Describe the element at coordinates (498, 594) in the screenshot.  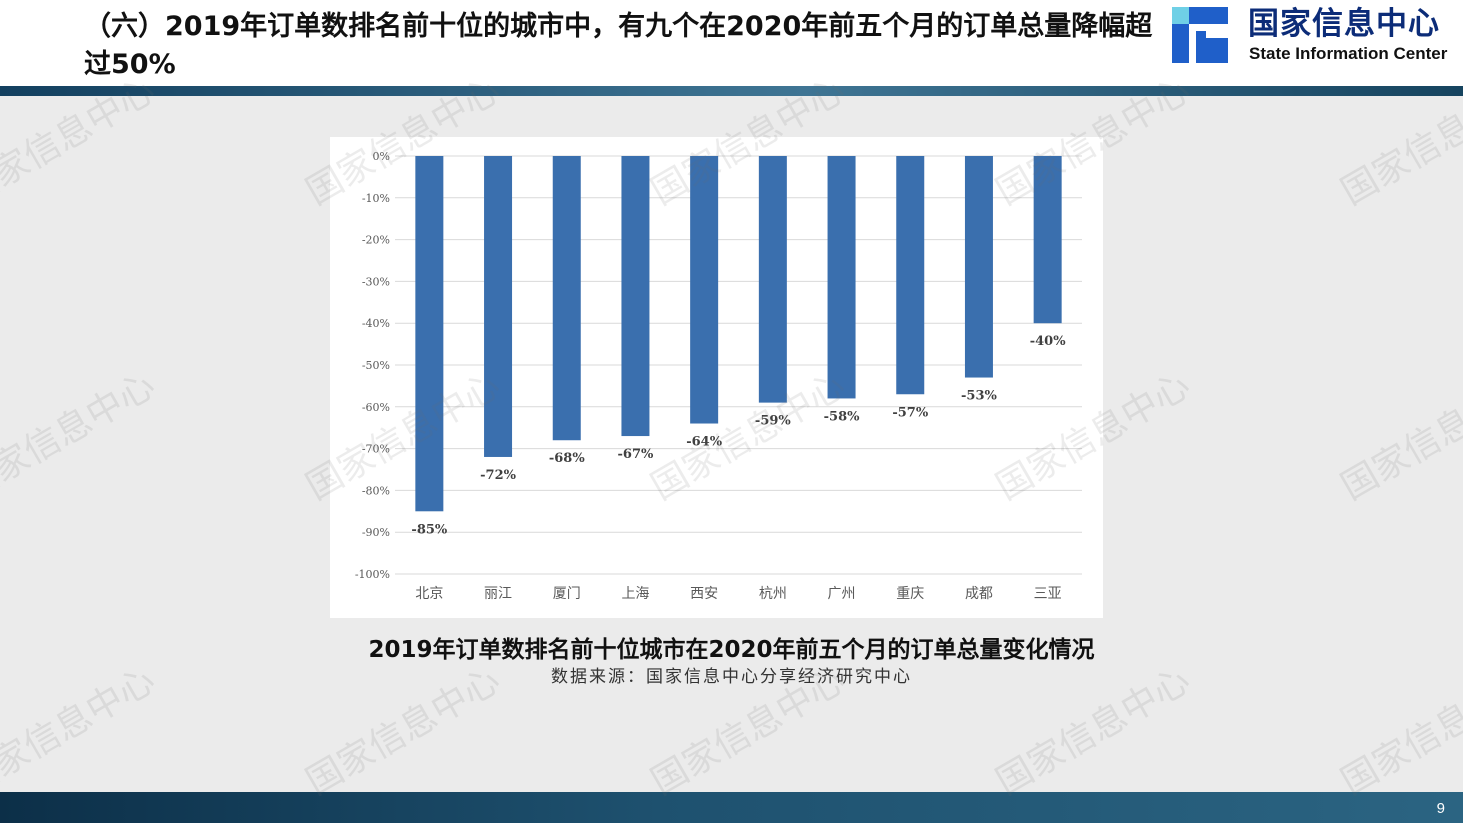
I see `x-tick-label: 丽江` at that location.